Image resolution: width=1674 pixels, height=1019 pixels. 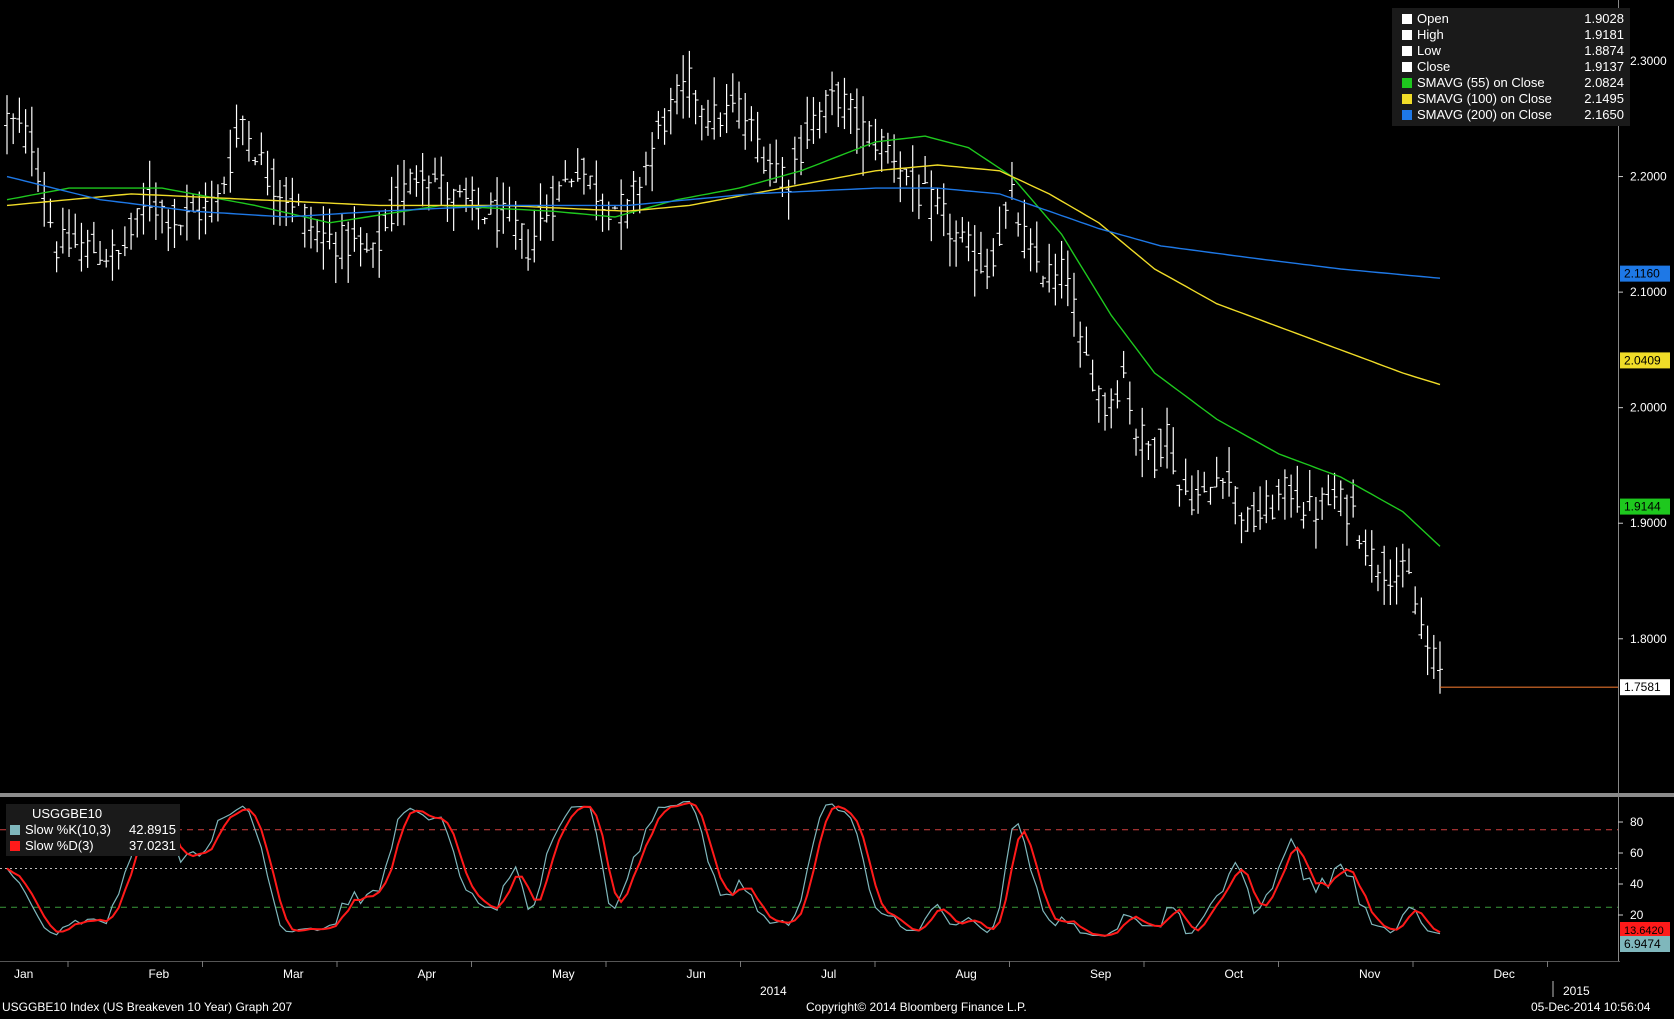 I want to click on footer-timestamp: 05-Dec-2014 10:56:04, so click(x=1591, y=1007).